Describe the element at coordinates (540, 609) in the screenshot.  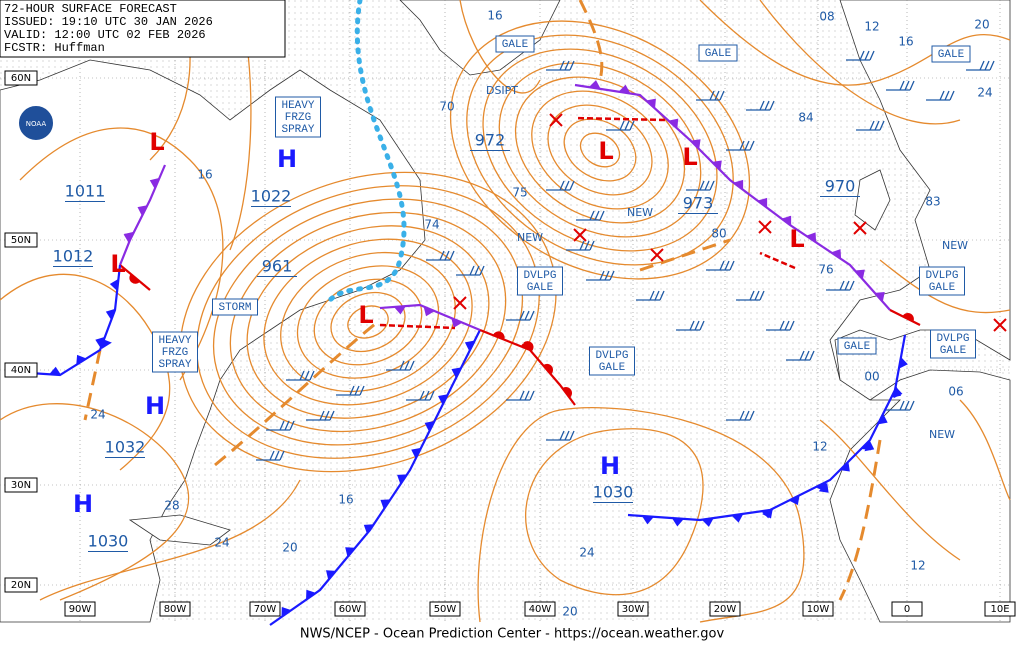
I see `lon-label: 40W` at that location.